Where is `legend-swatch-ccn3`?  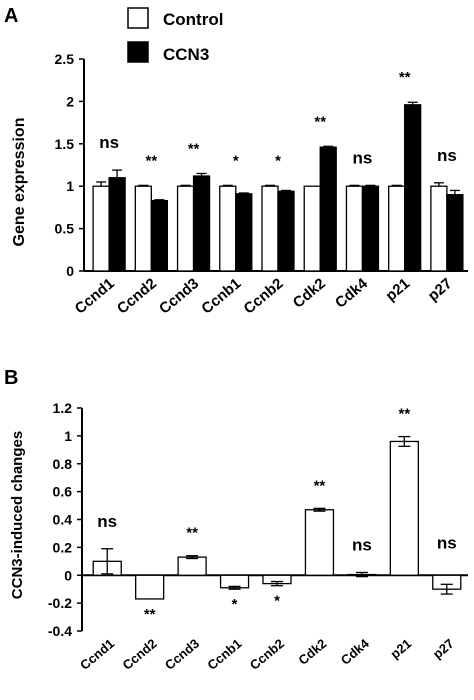 legend-swatch-ccn3 is located at coordinates (138, 52).